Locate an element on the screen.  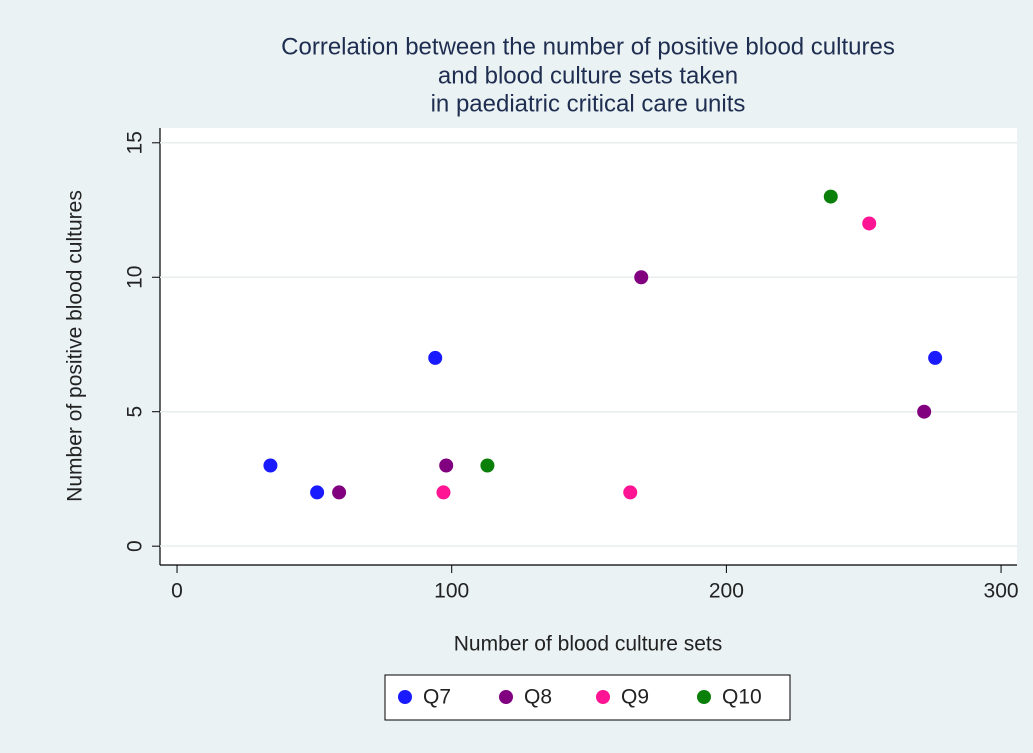
x-tick-label: 200 is located at coordinates (726, 591).